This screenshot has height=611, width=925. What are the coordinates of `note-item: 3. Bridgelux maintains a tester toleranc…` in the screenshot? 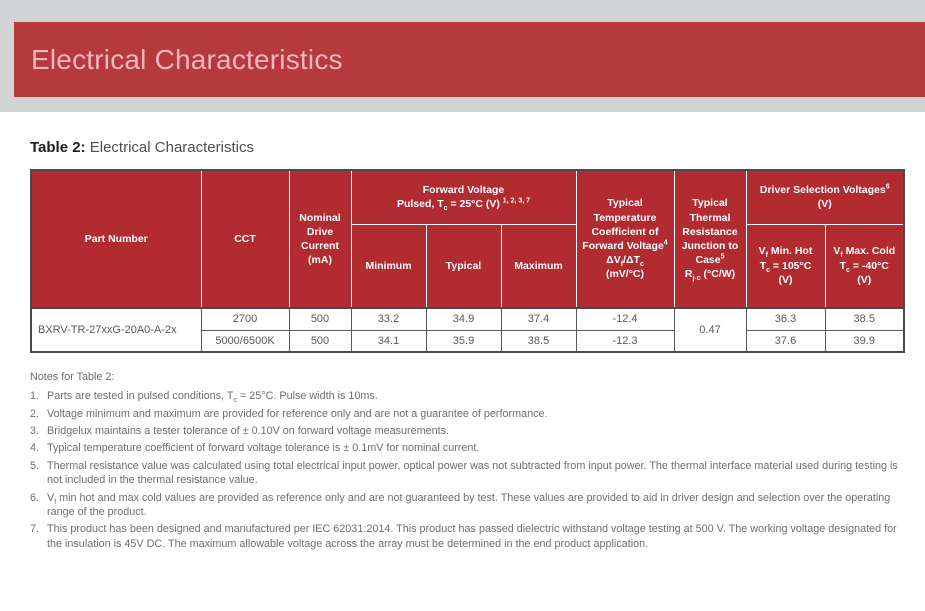 It's located at (466, 431).